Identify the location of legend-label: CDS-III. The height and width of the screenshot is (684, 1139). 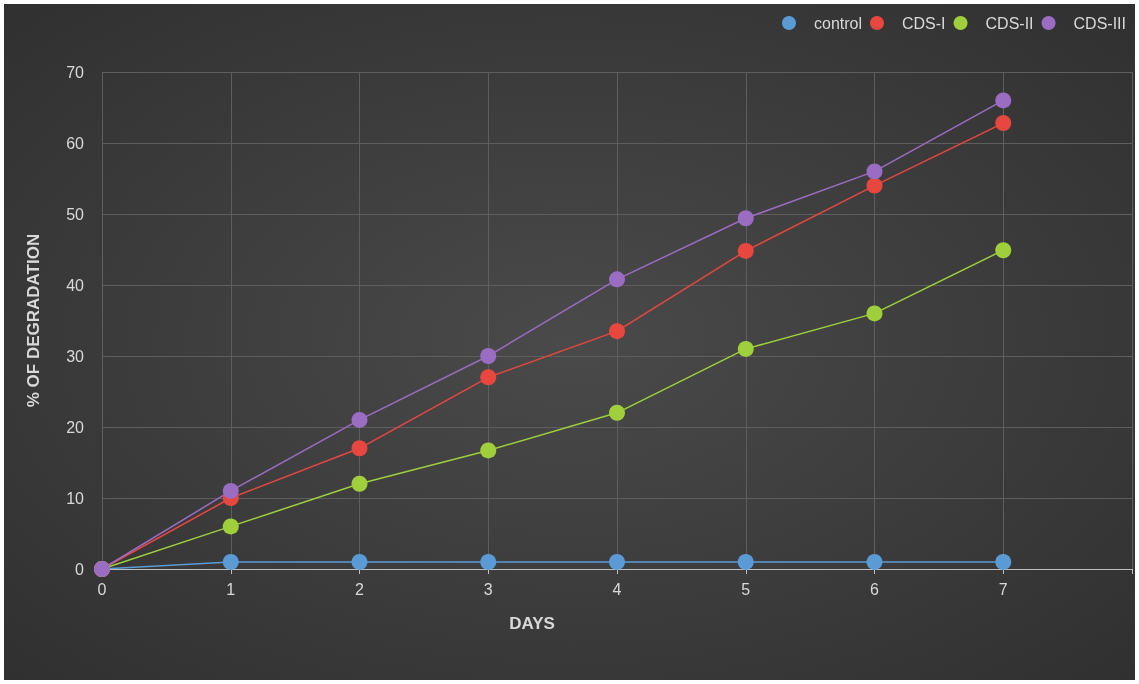
(1100, 23).